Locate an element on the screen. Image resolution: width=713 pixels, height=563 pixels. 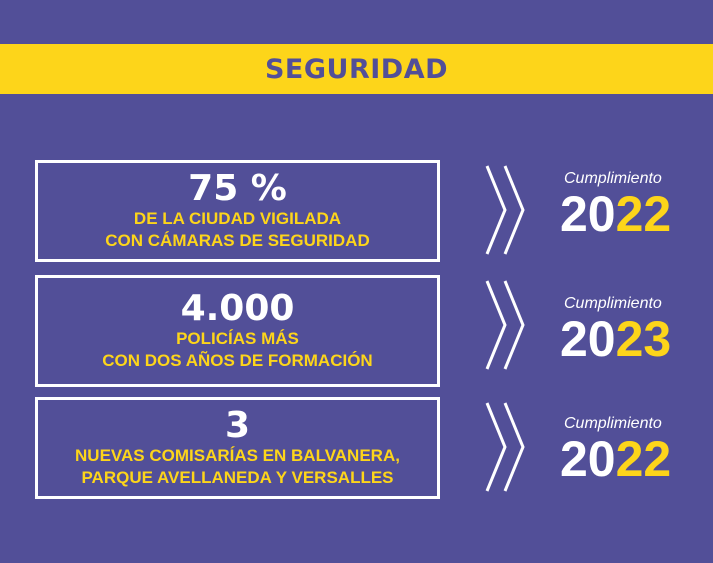
stat-description-line1: POLICÍAS MÁS is located at coordinates (237, 338).